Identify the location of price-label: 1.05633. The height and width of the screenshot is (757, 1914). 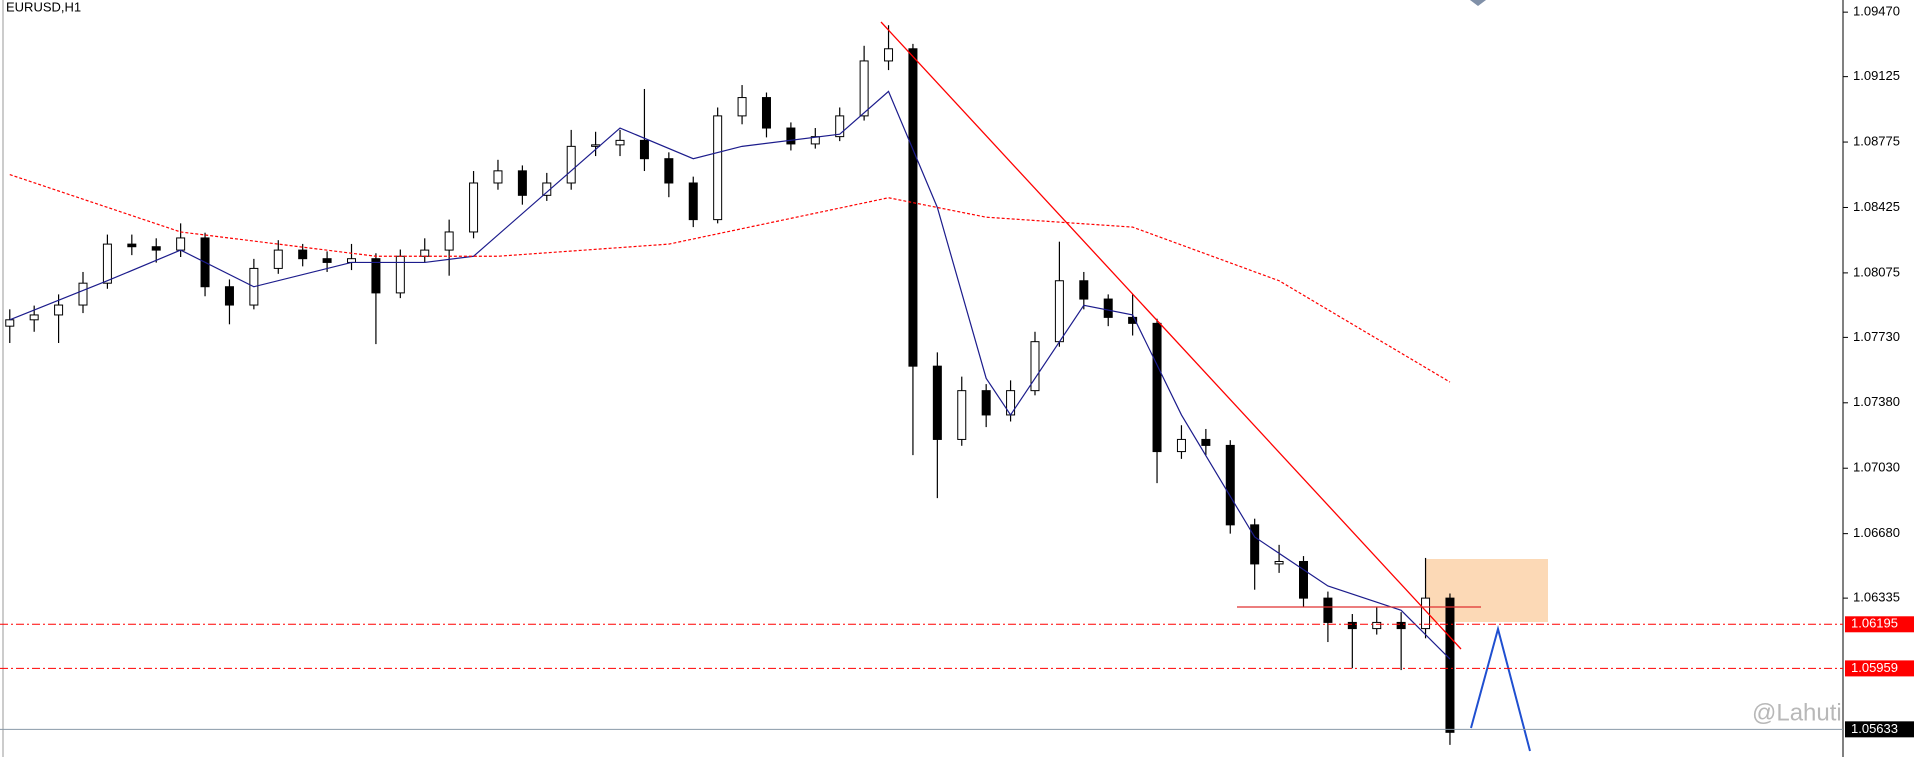
(1874, 728).